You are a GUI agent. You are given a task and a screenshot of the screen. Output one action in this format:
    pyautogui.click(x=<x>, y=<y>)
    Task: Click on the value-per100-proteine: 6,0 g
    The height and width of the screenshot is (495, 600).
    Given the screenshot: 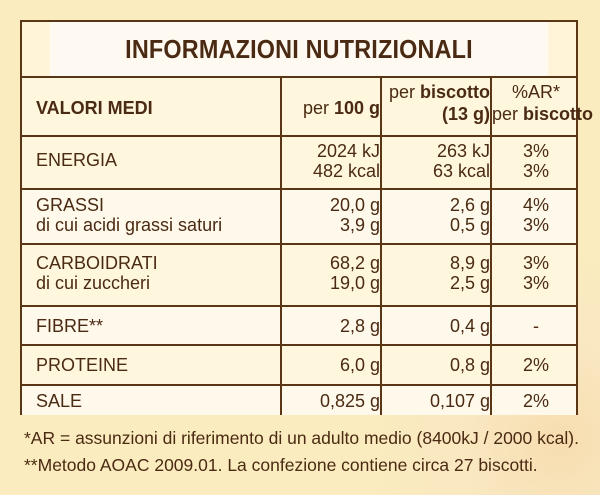 What is the action you would take?
    pyautogui.click(x=359, y=365)
    